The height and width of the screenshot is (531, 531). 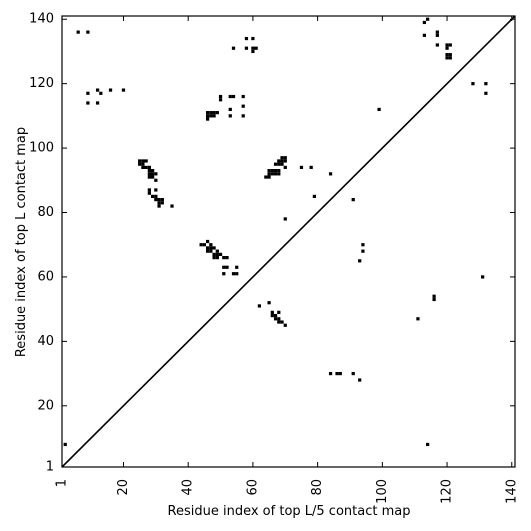 I want to click on x-tick-label: 20, so click(x=123, y=487).